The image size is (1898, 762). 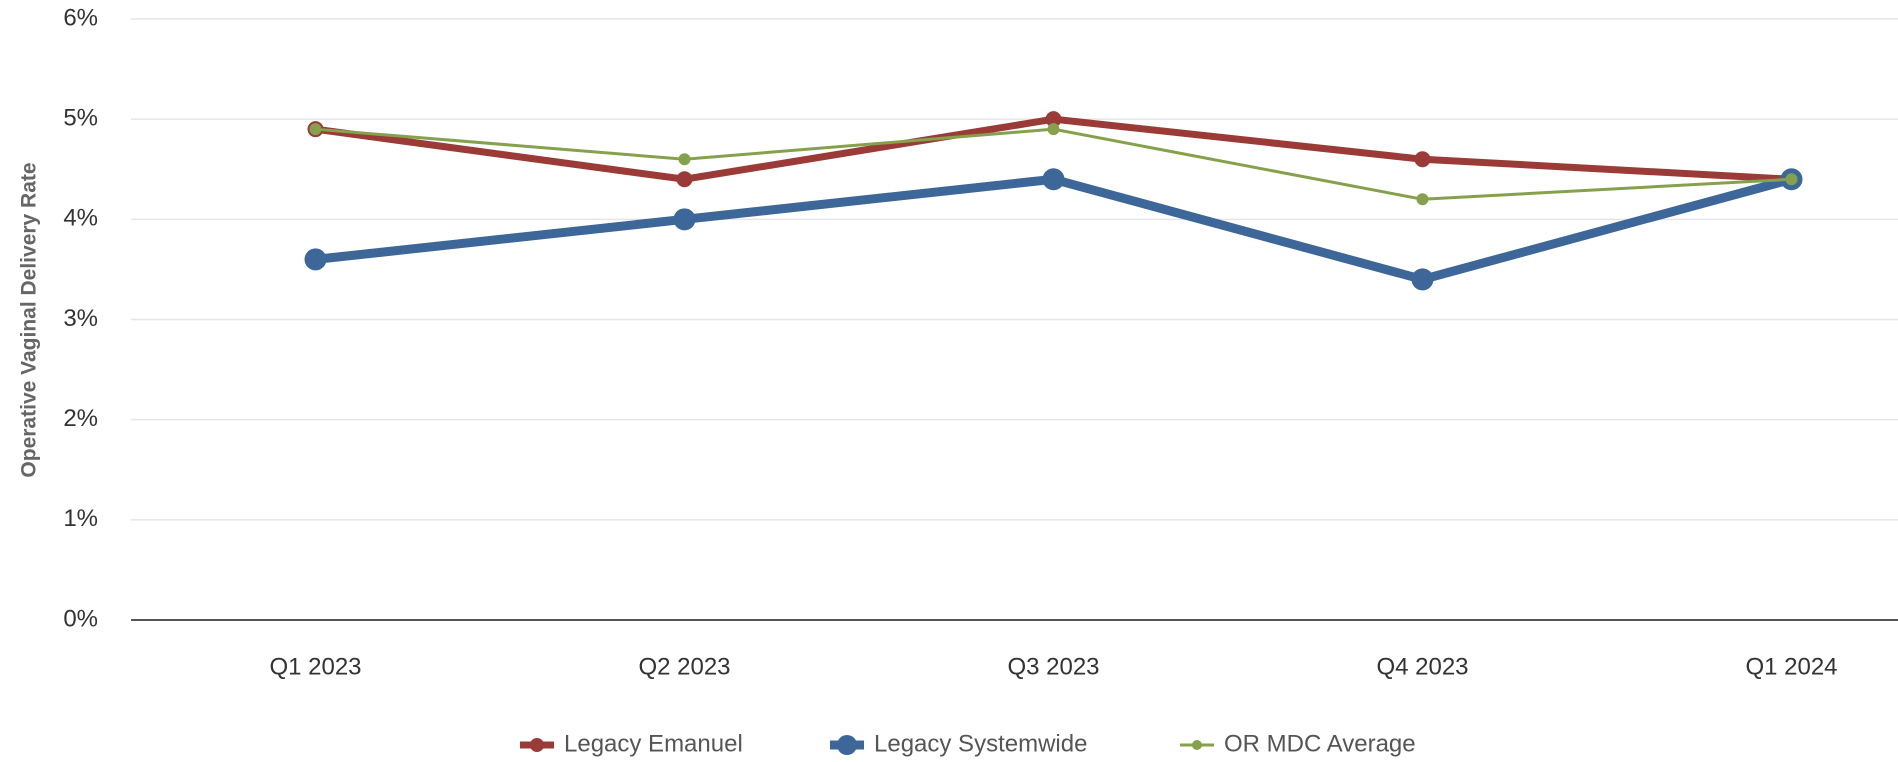 What do you see at coordinates (1054, 229) in the screenshot?
I see `series-line` at bounding box center [1054, 229].